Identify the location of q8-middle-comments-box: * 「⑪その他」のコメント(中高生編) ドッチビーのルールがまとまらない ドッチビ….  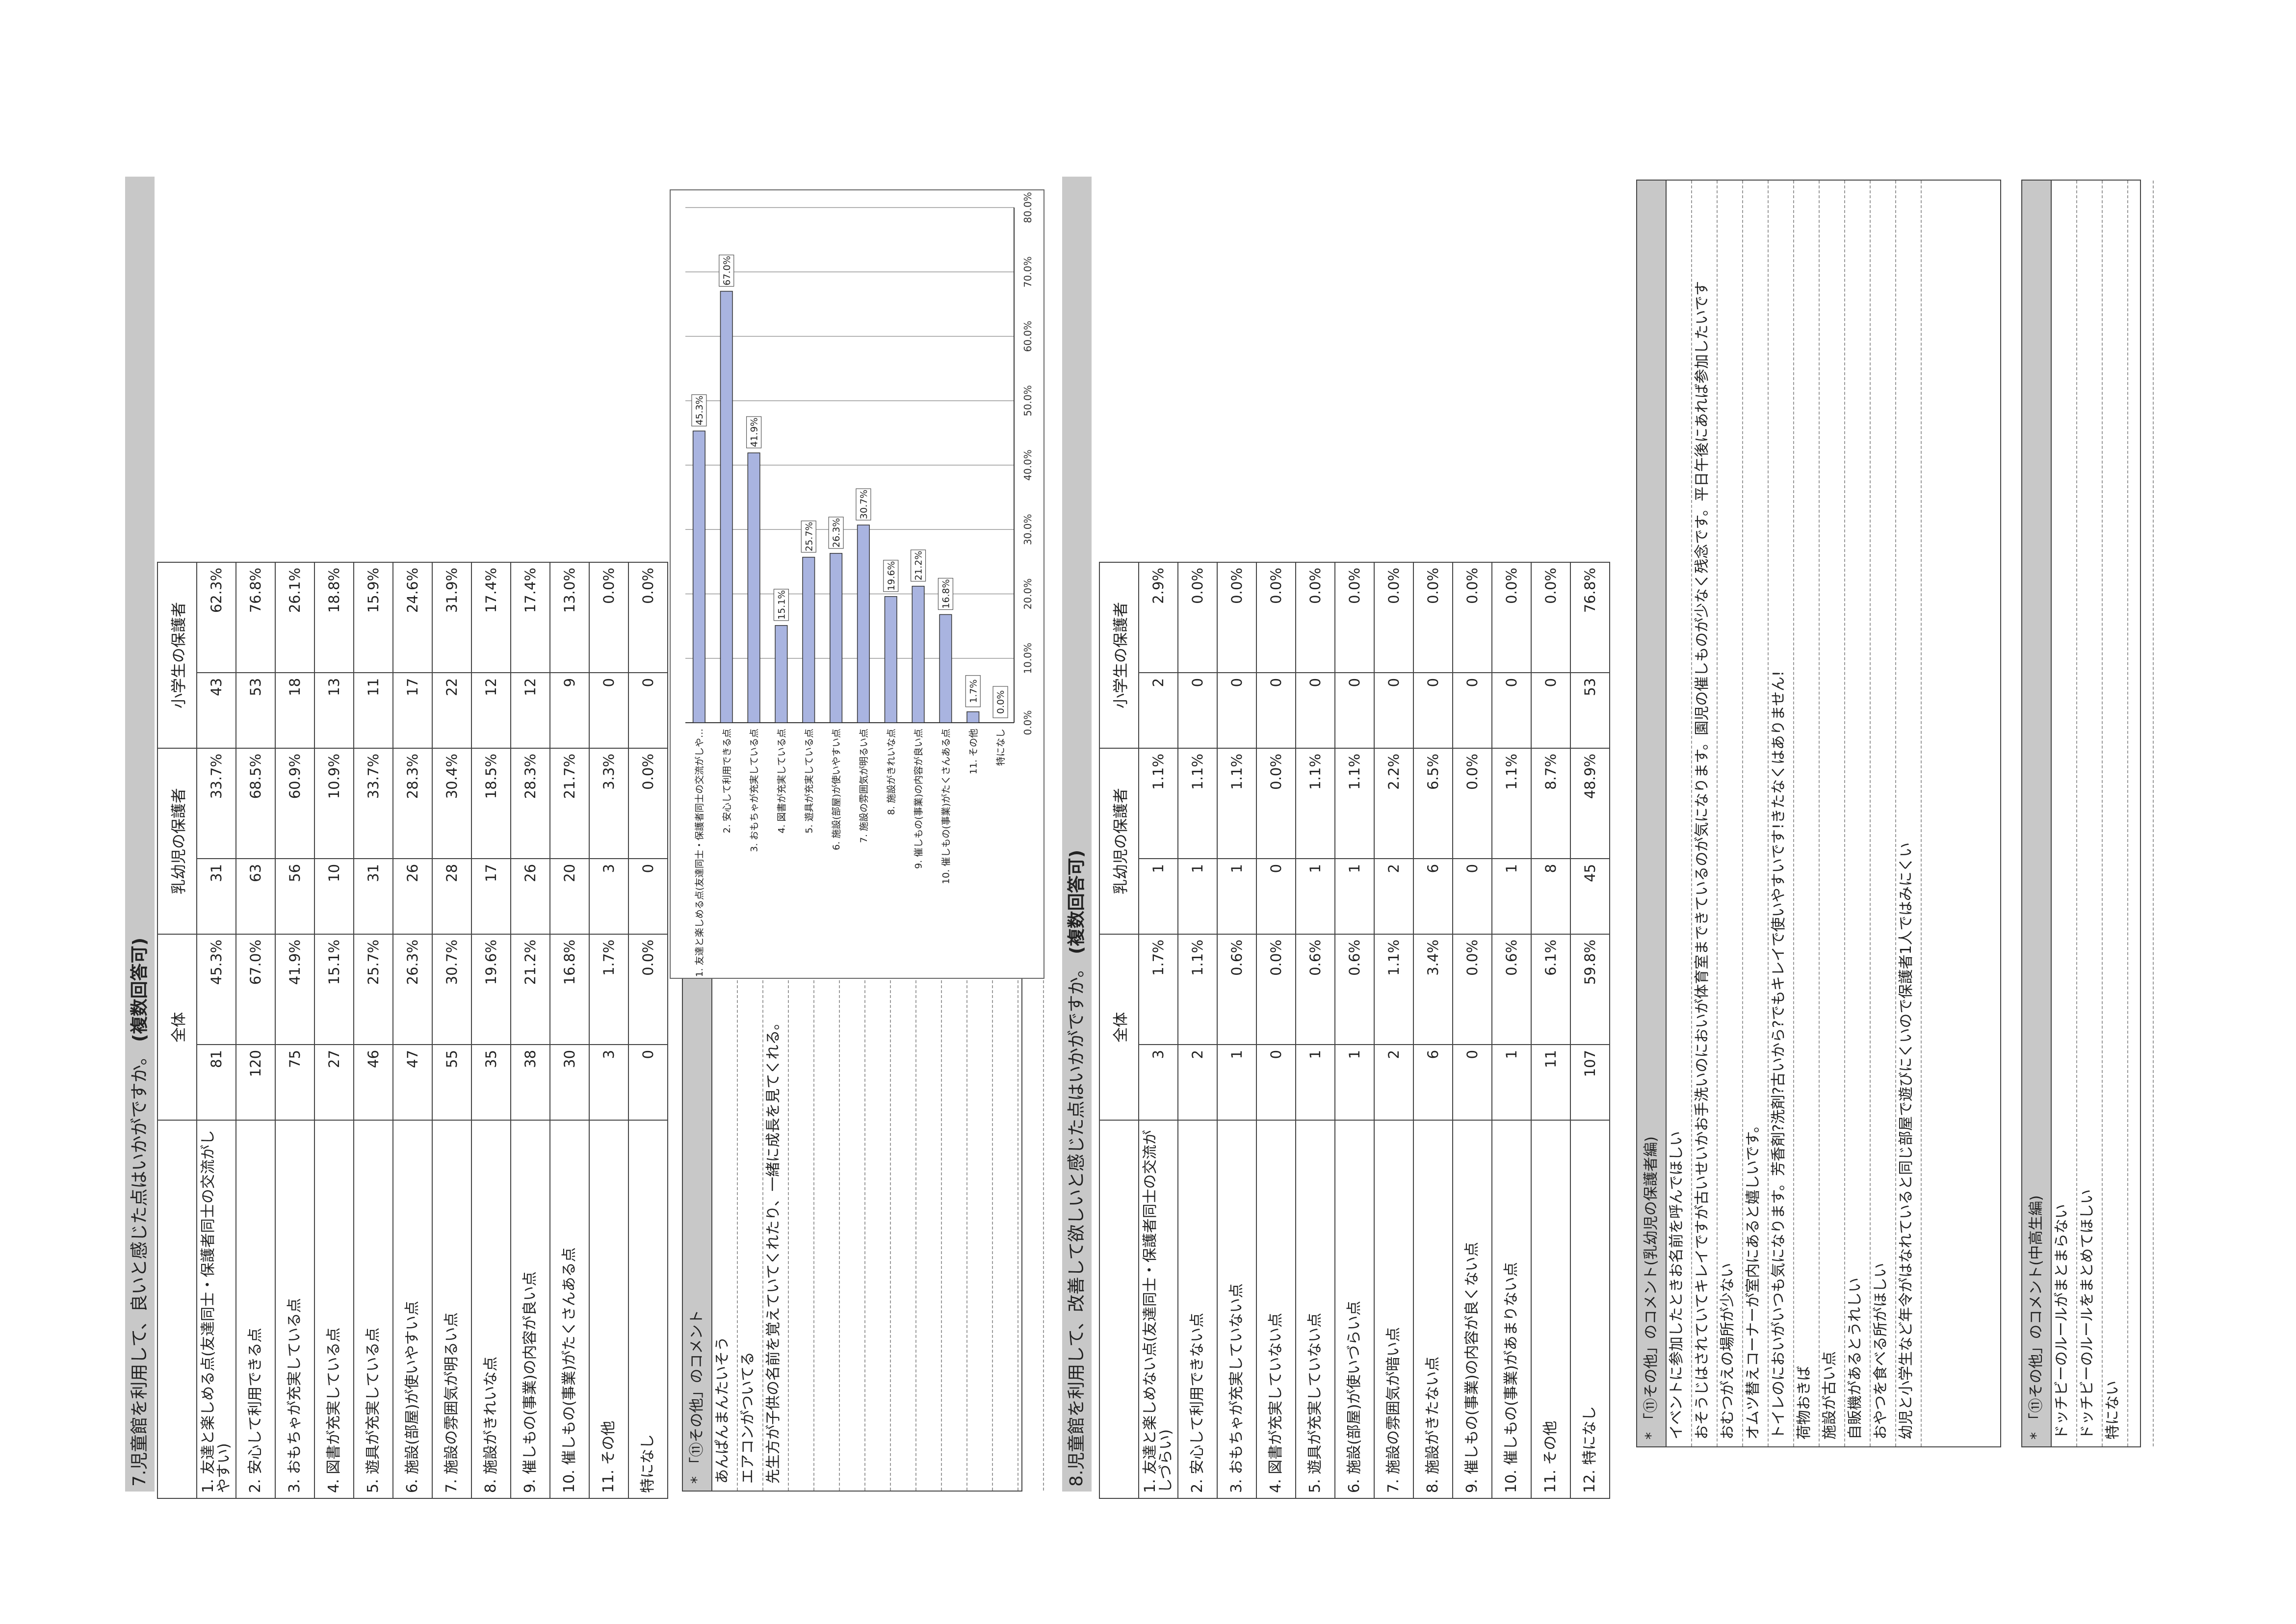
(2087, 813).